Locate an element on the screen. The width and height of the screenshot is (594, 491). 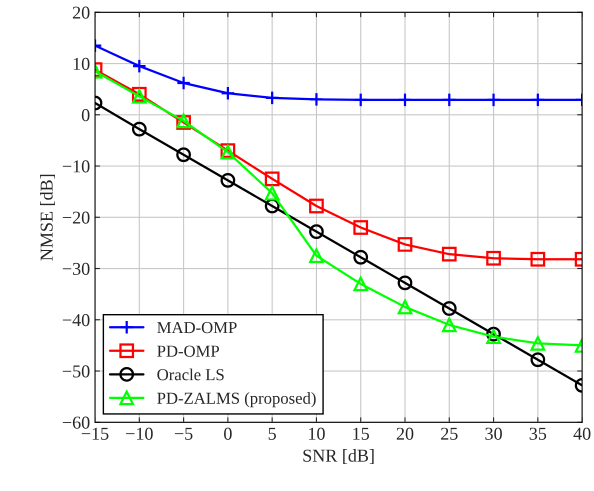
y-tick-label: −50 is located at coordinates (76, 371).